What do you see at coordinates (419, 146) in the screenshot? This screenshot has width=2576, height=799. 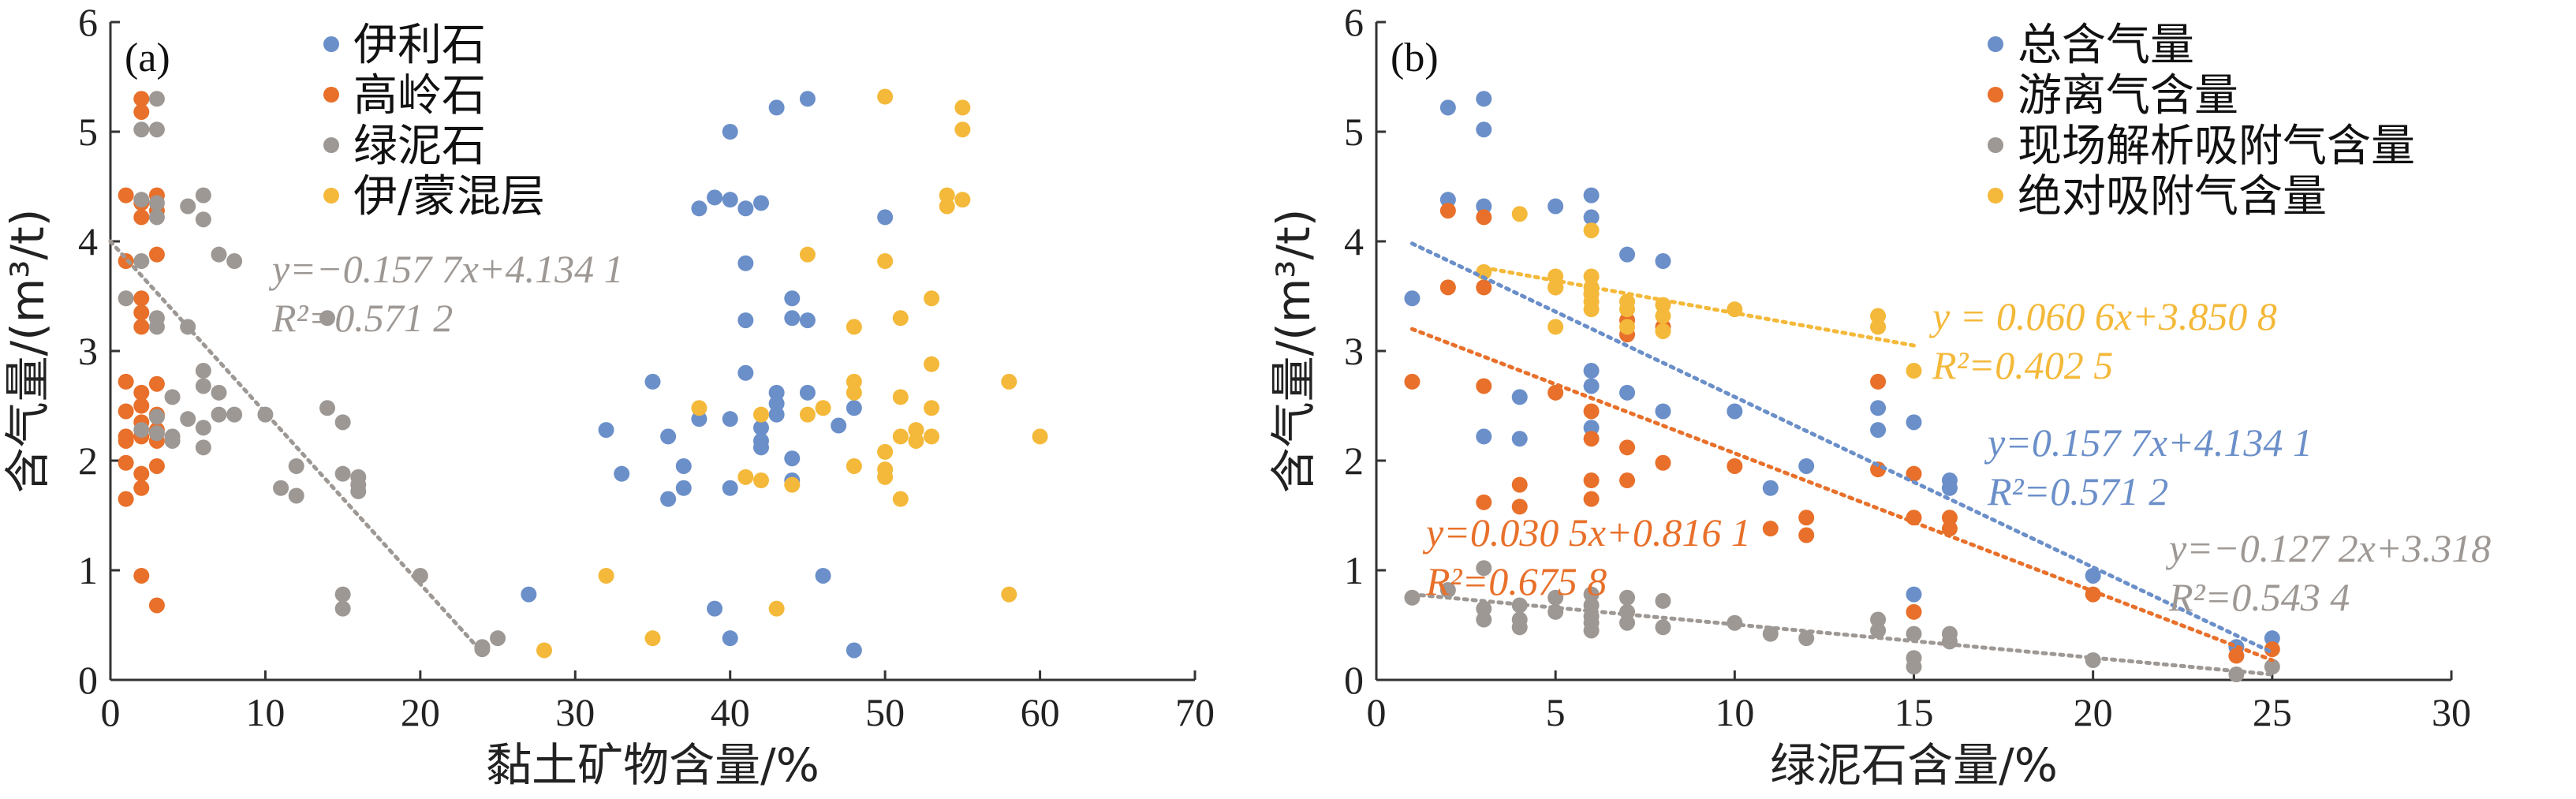 I see `legend-label: 绿泥石` at bounding box center [419, 146].